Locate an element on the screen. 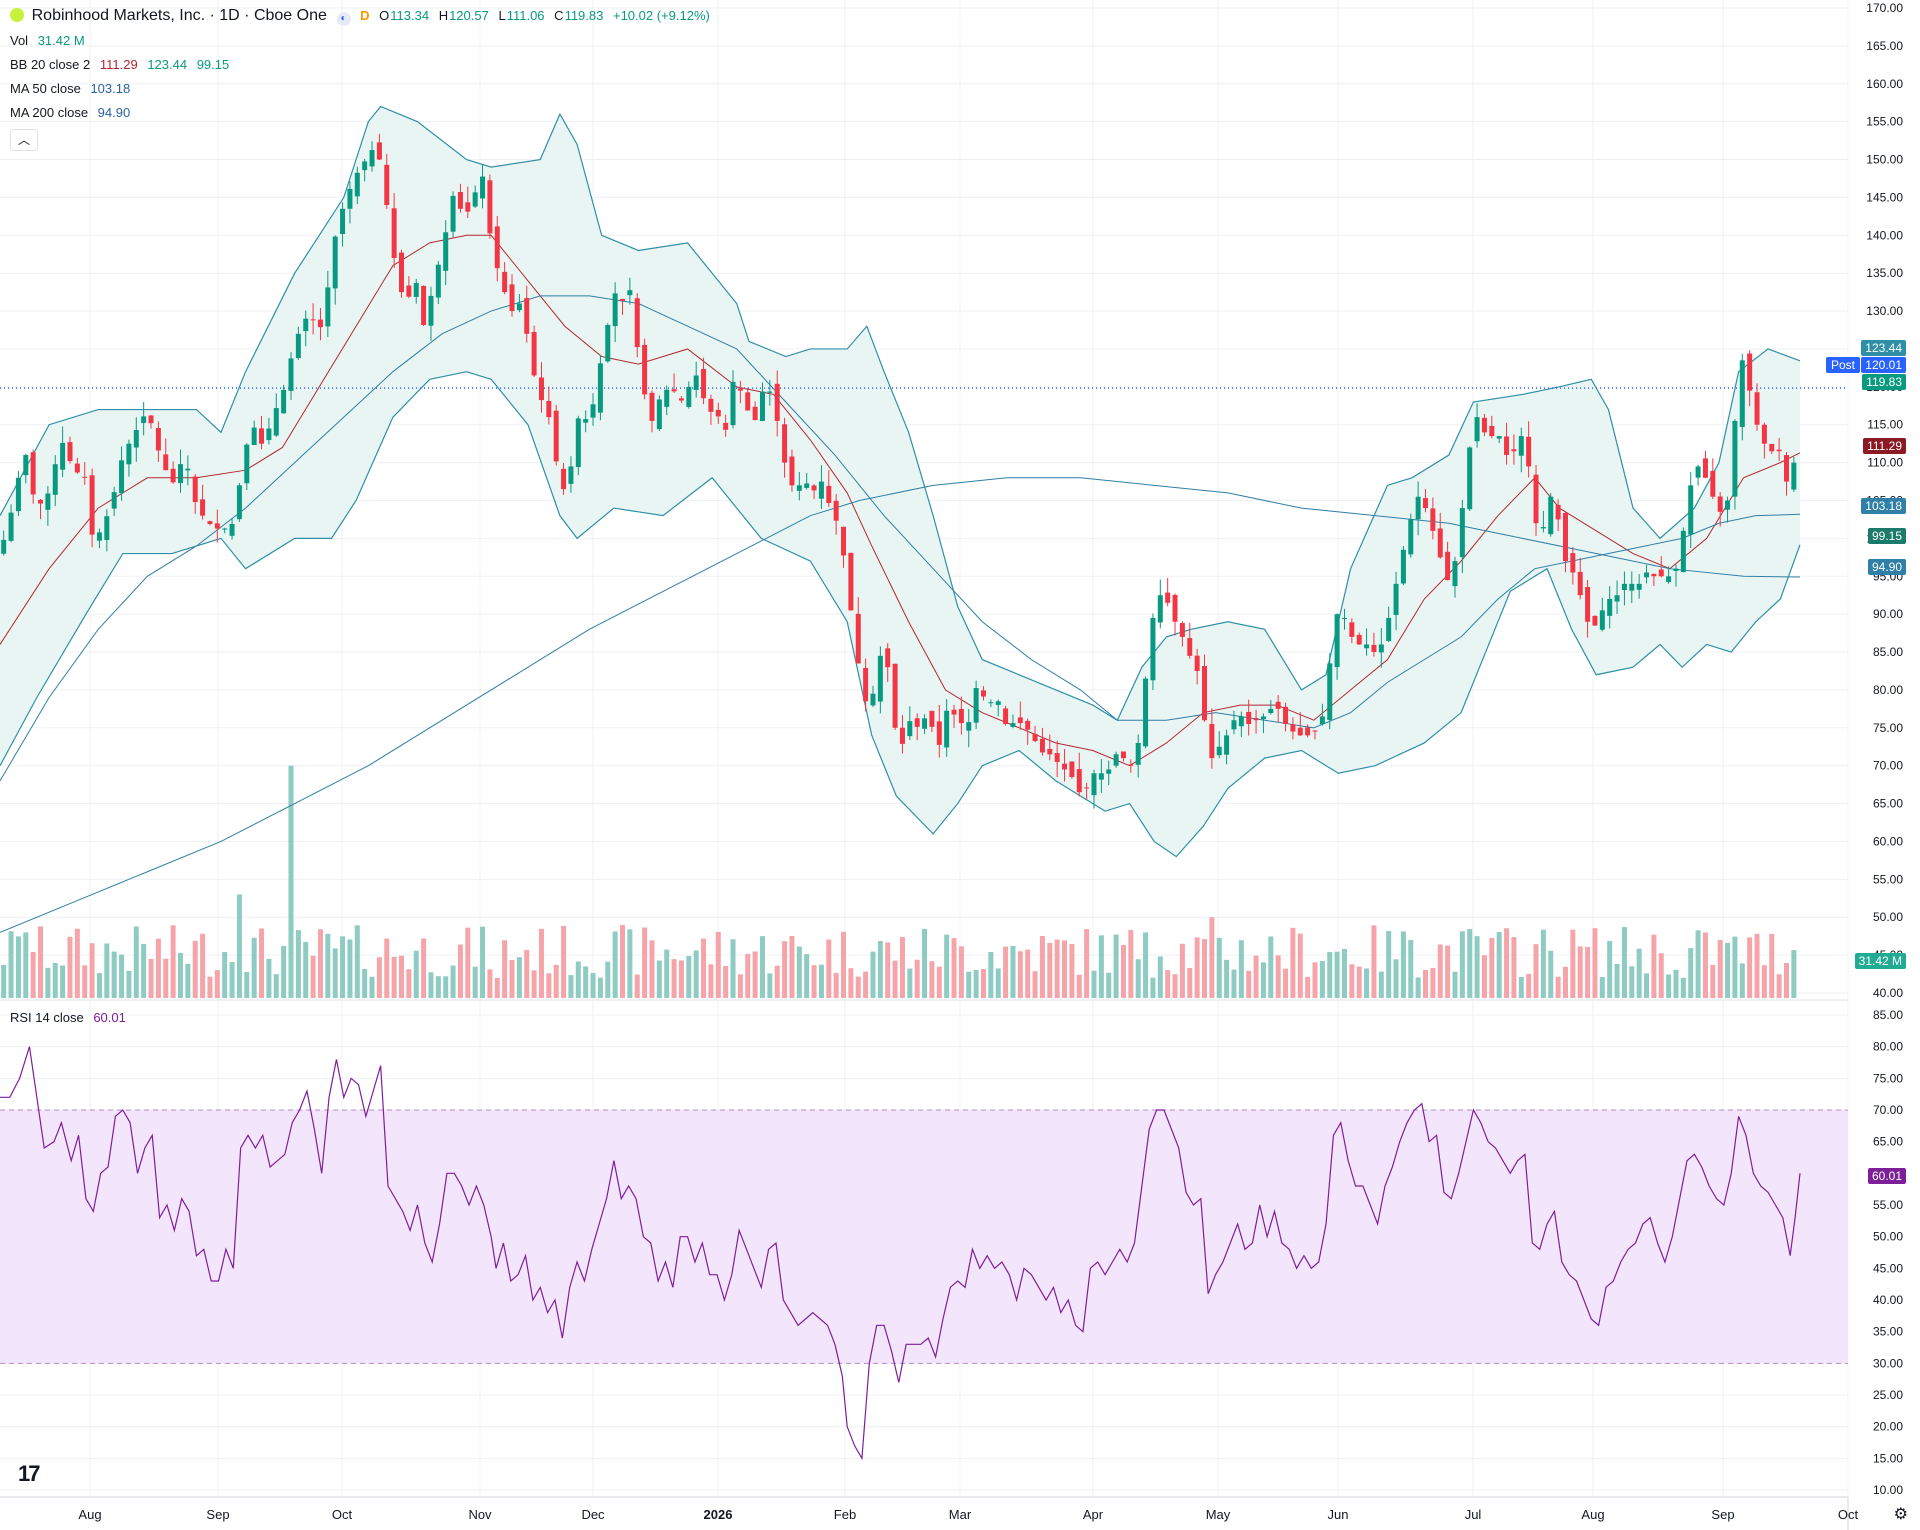 Image resolution: width=1920 pixels, height=1530 pixels. time-tick-label: Mar is located at coordinates (960, 1514).